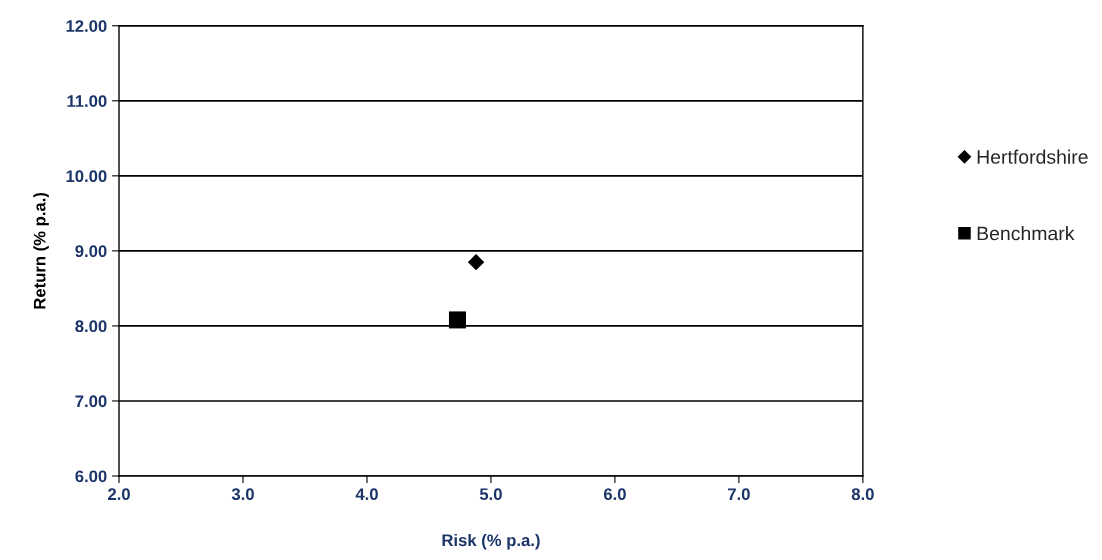 The image size is (1102, 560). I want to click on x-tick-label: 3.0, so click(242, 494).